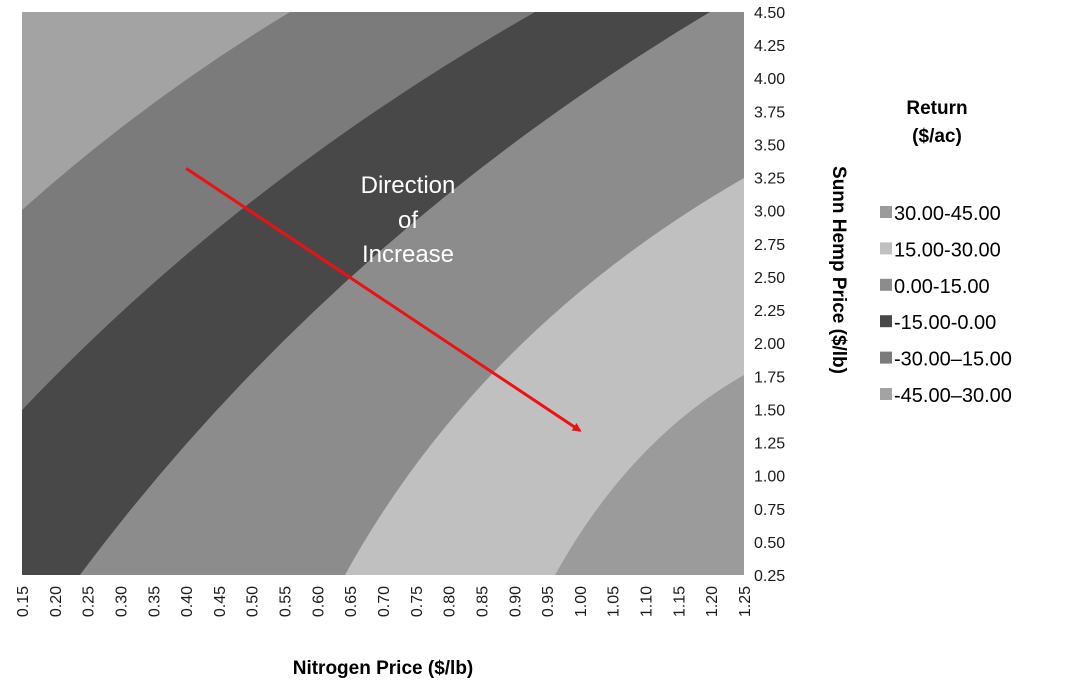  Describe the element at coordinates (769, 311) in the screenshot. I see `y-tick-label: 2.25` at that location.